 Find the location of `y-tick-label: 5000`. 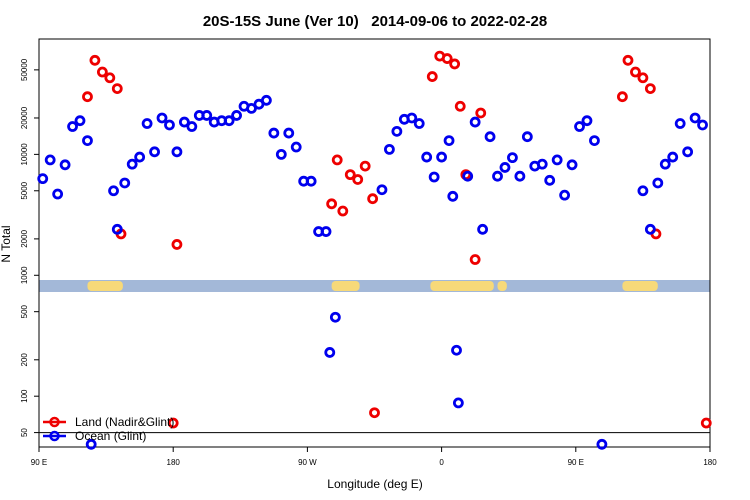

y-tick-label: 5000 is located at coordinates (24, 190).